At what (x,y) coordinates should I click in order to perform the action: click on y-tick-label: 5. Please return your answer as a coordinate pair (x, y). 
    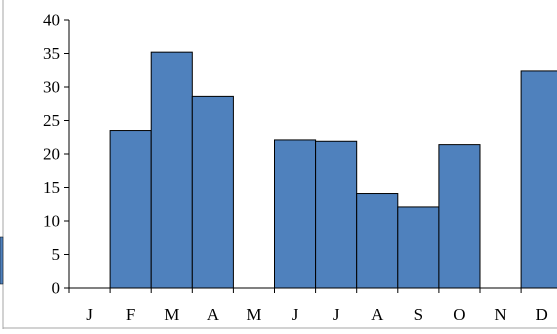
    Looking at the image, I should click on (56, 254).